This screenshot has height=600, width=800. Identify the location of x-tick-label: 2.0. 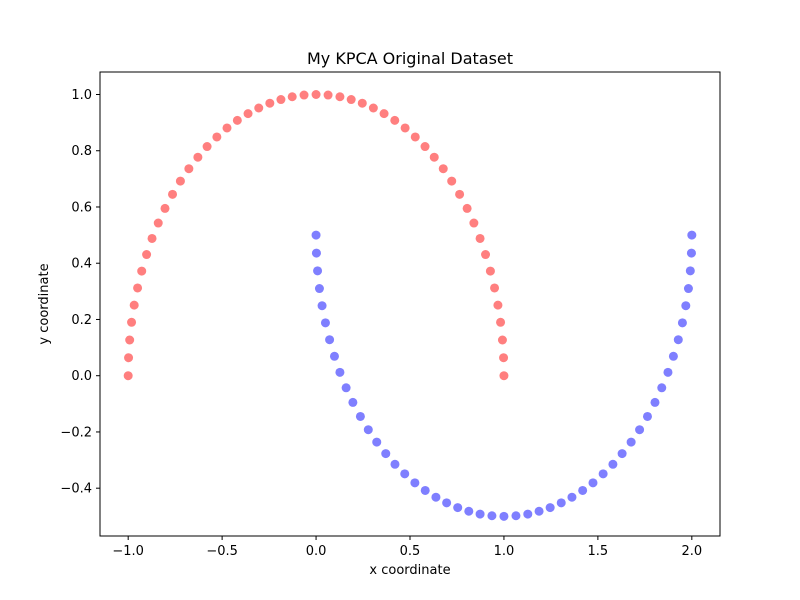
(691, 551).